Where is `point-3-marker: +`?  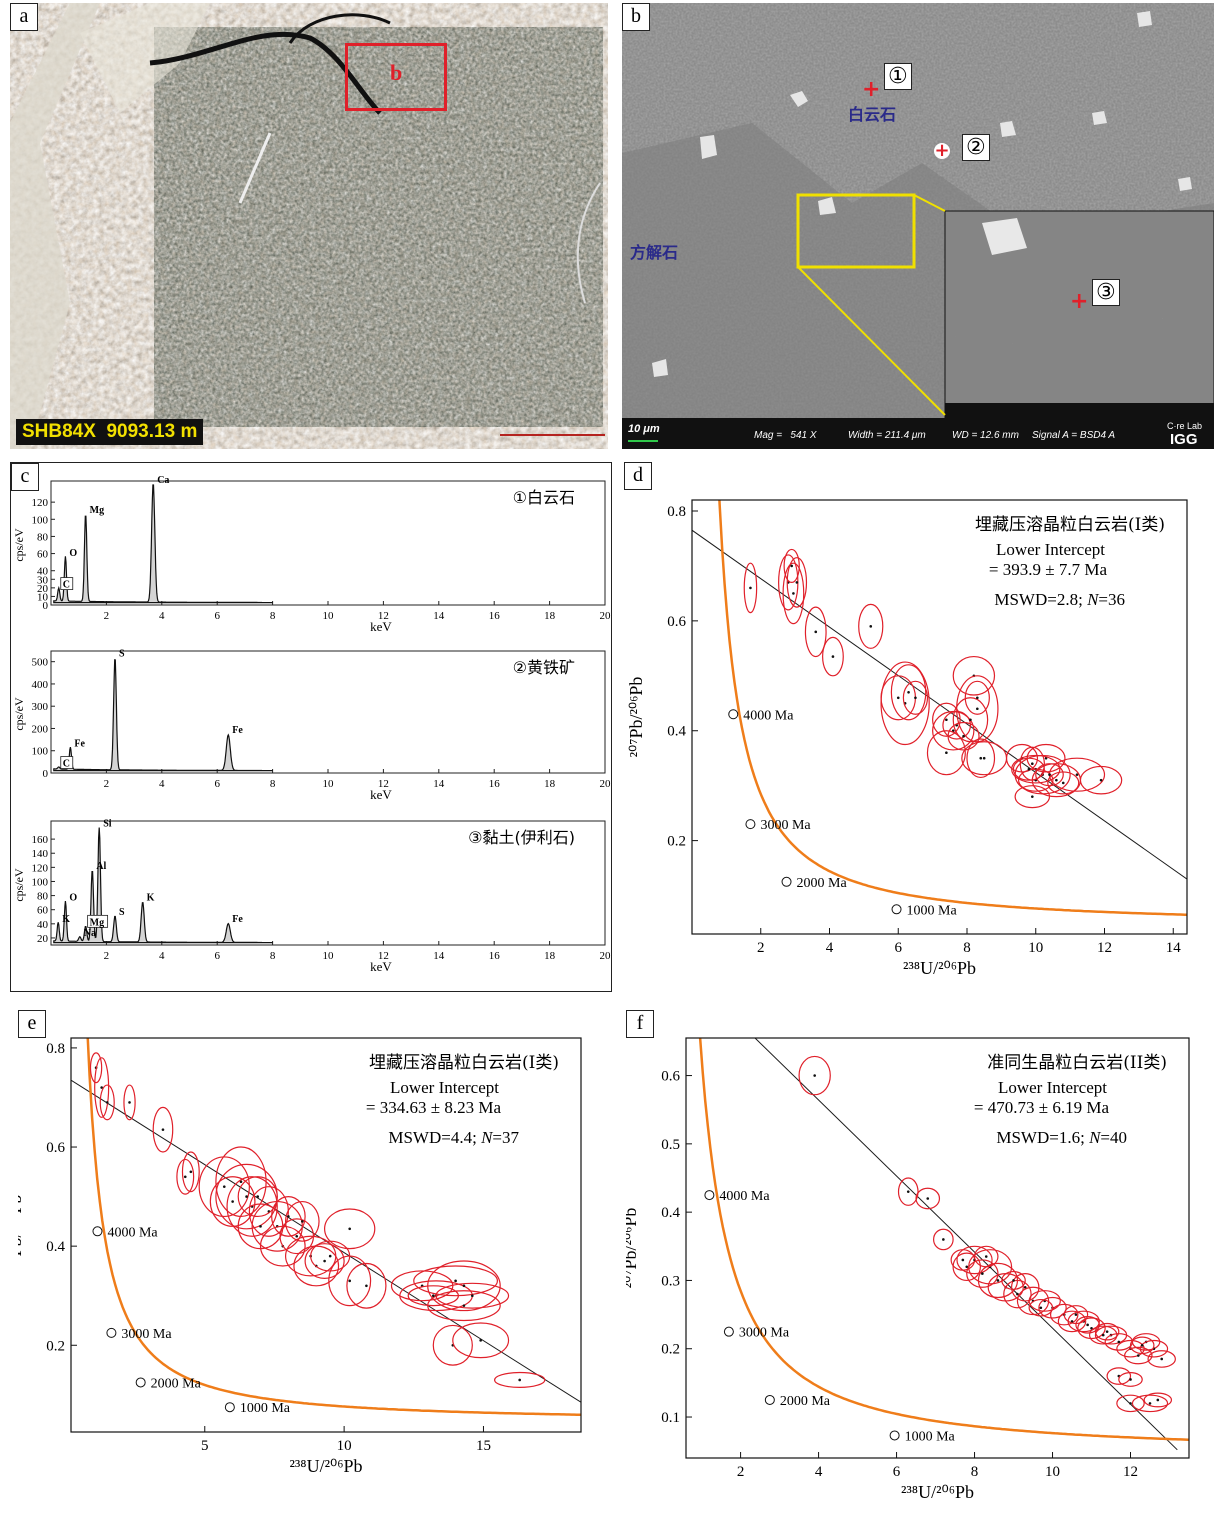
point-3-marker: + is located at coordinates (1079, 301).